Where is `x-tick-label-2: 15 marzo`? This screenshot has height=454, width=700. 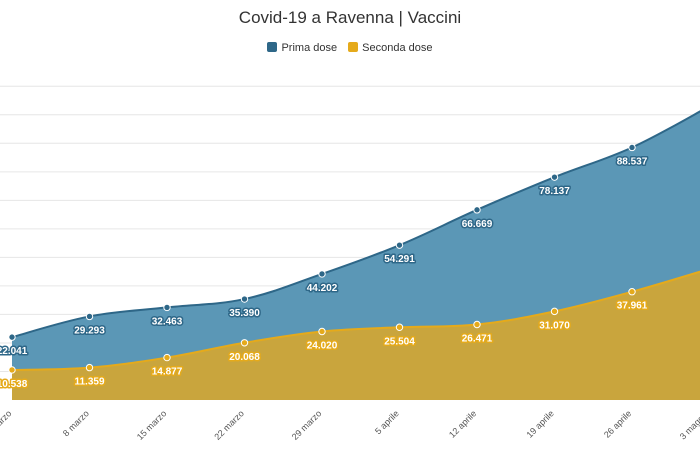
x-tick-label-2: 15 marzo is located at coordinates (152, 425).